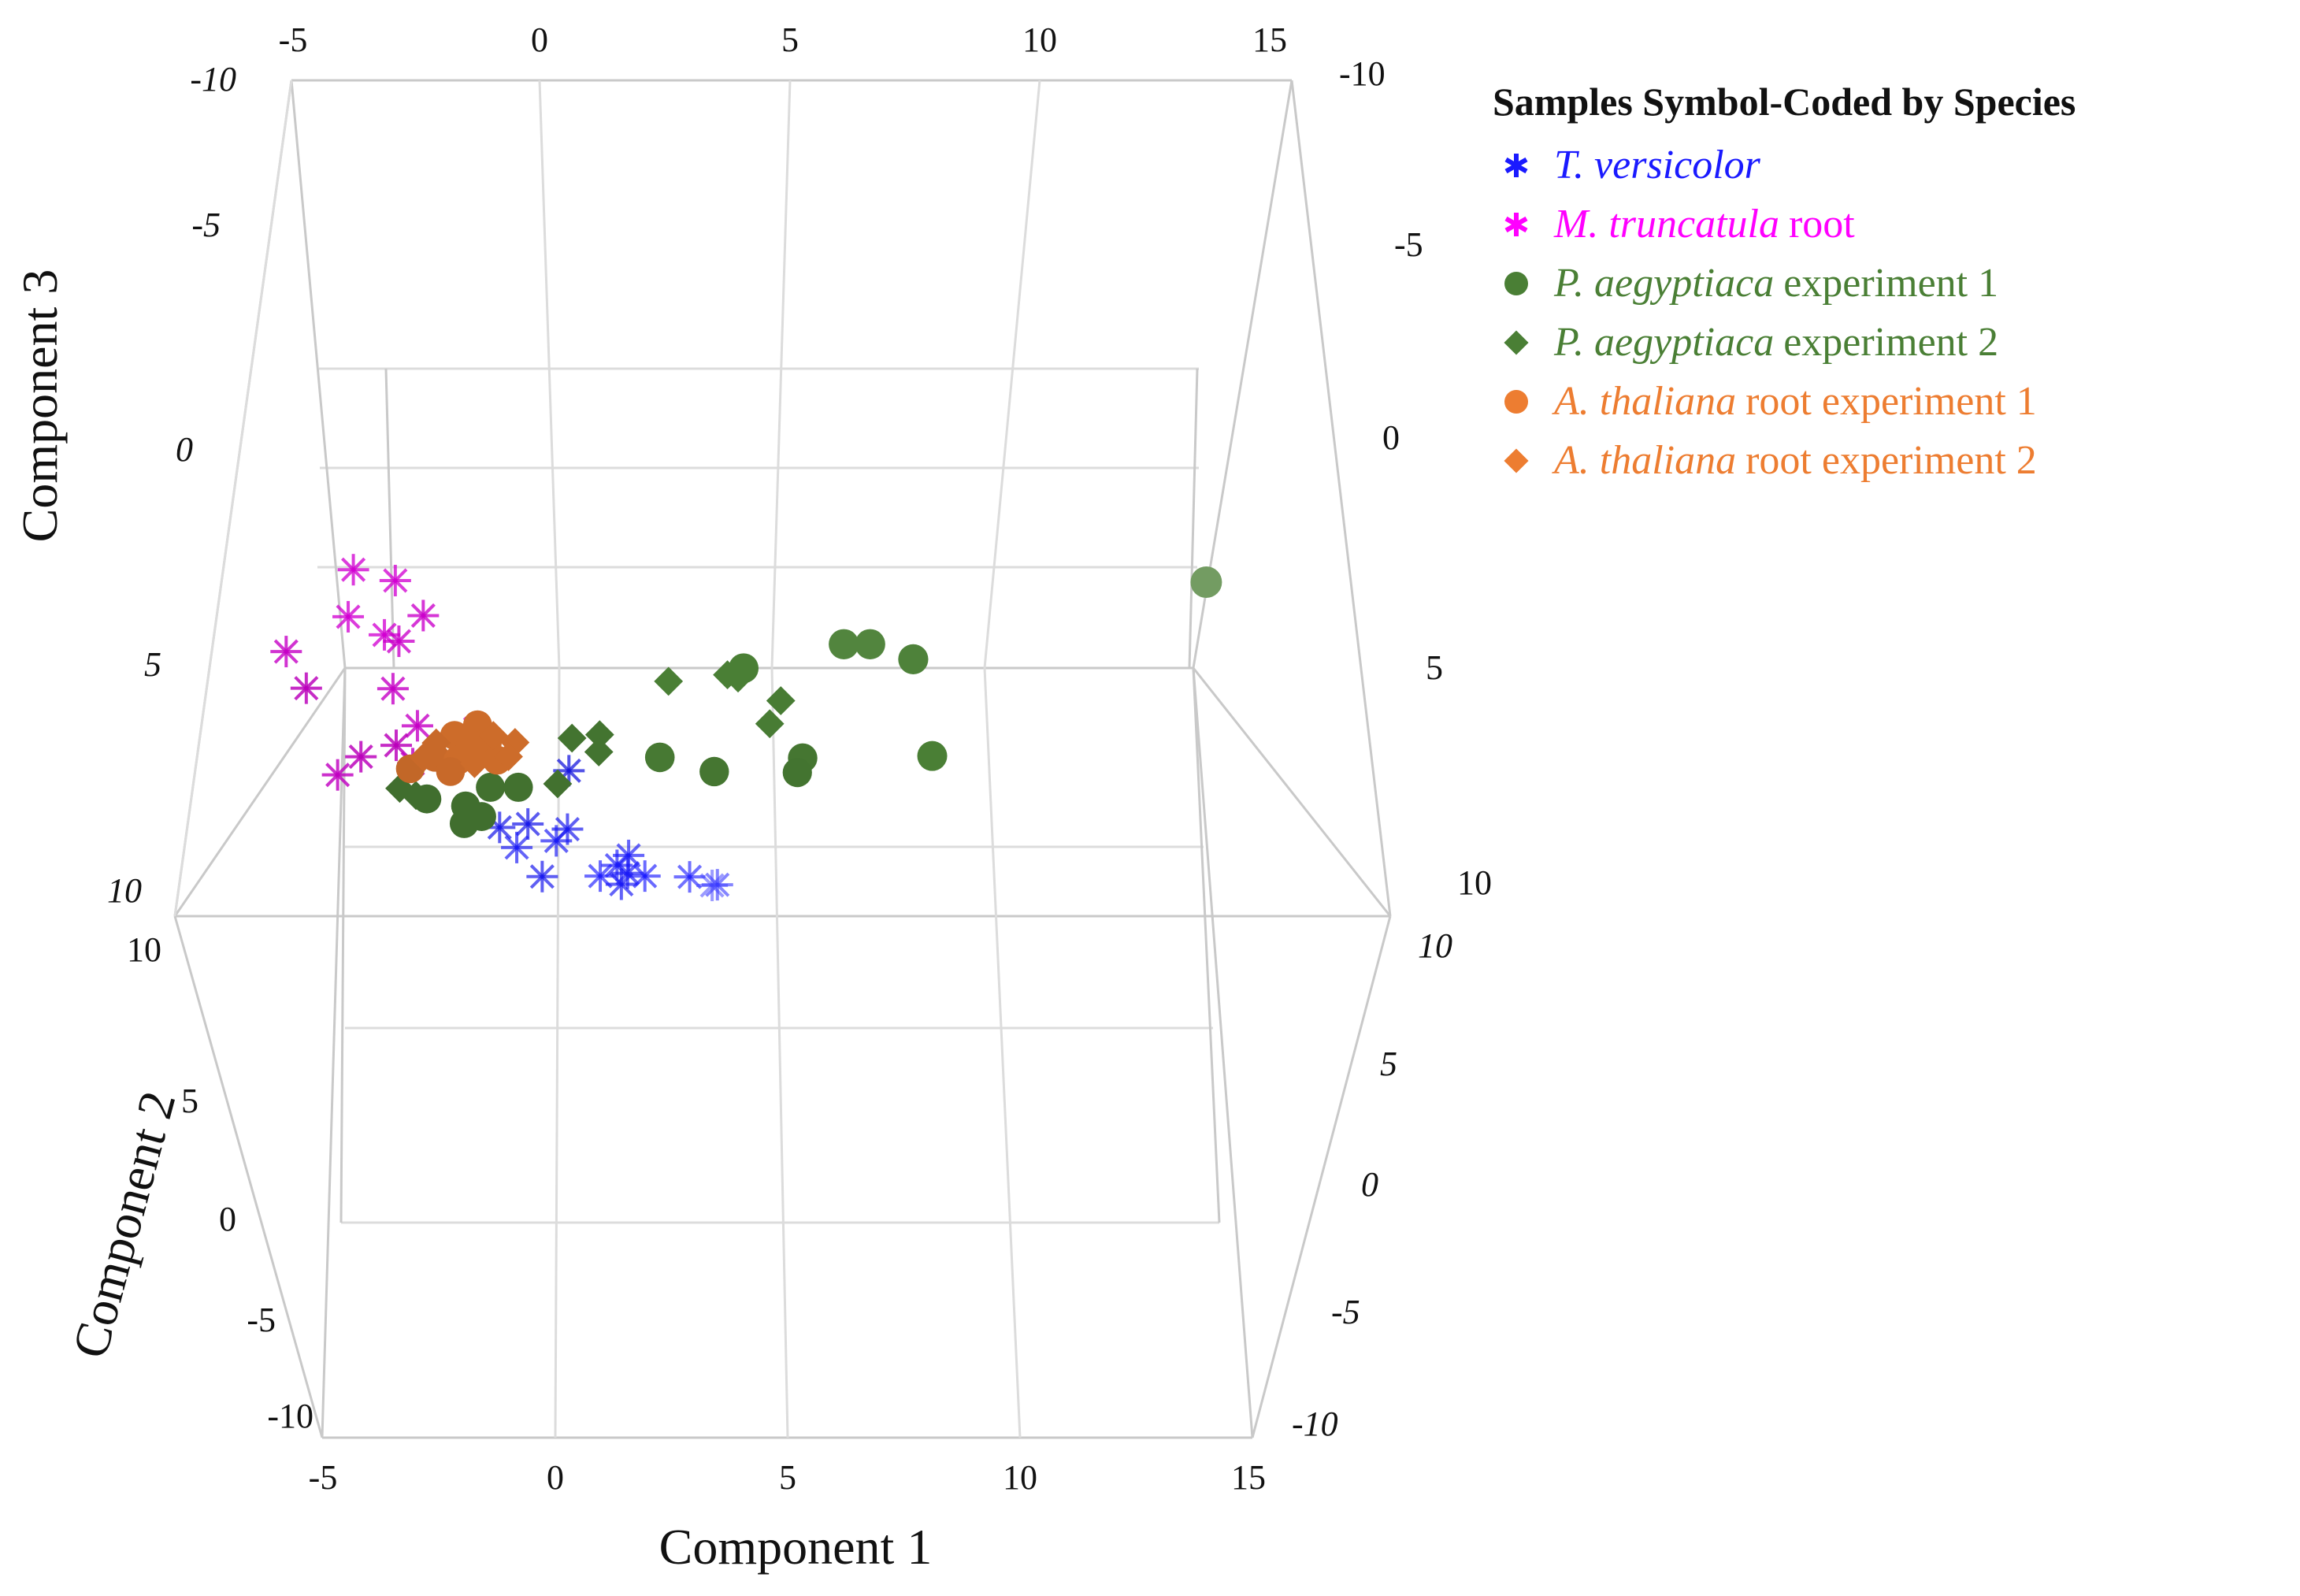  I want to click on x-tick-bottom-2: 5, so click(787, 1477).